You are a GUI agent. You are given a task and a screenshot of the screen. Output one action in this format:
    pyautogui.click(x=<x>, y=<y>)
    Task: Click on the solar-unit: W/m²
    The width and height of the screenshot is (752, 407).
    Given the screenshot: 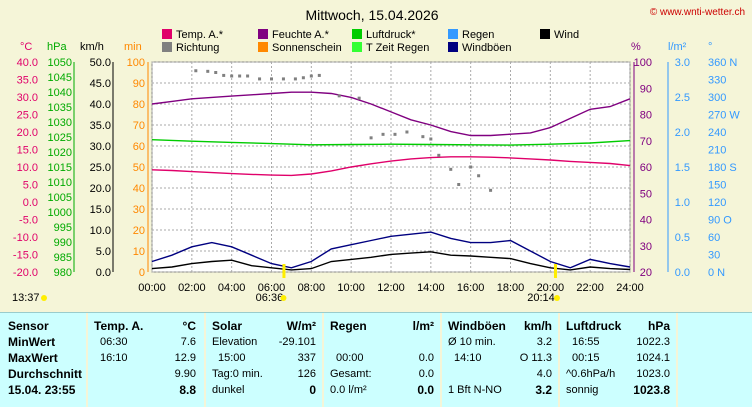 What is the action you would take?
    pyautogui.click(x=301, y=326)
    